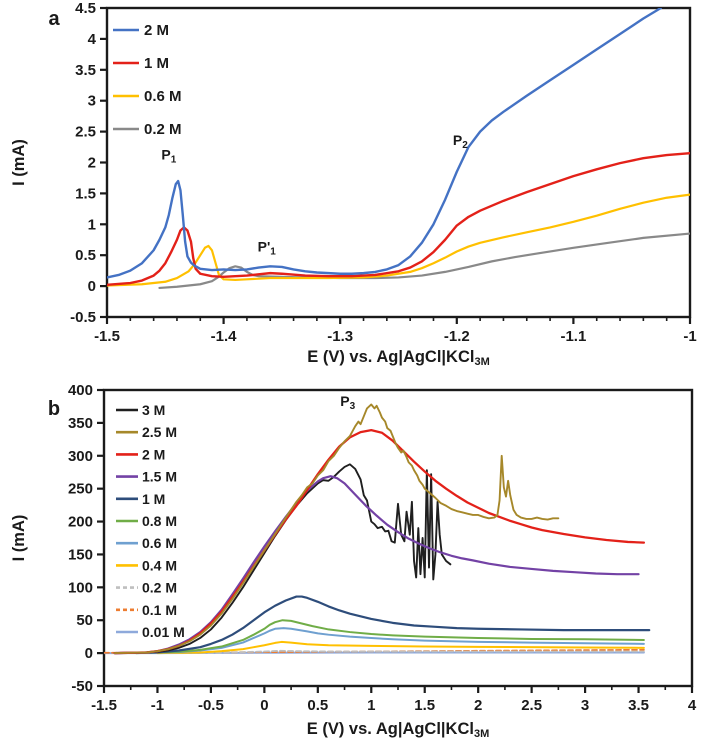 This screenshot has width=724, height=754. I want to click on y-tick-label: 350, so click(80, 423).